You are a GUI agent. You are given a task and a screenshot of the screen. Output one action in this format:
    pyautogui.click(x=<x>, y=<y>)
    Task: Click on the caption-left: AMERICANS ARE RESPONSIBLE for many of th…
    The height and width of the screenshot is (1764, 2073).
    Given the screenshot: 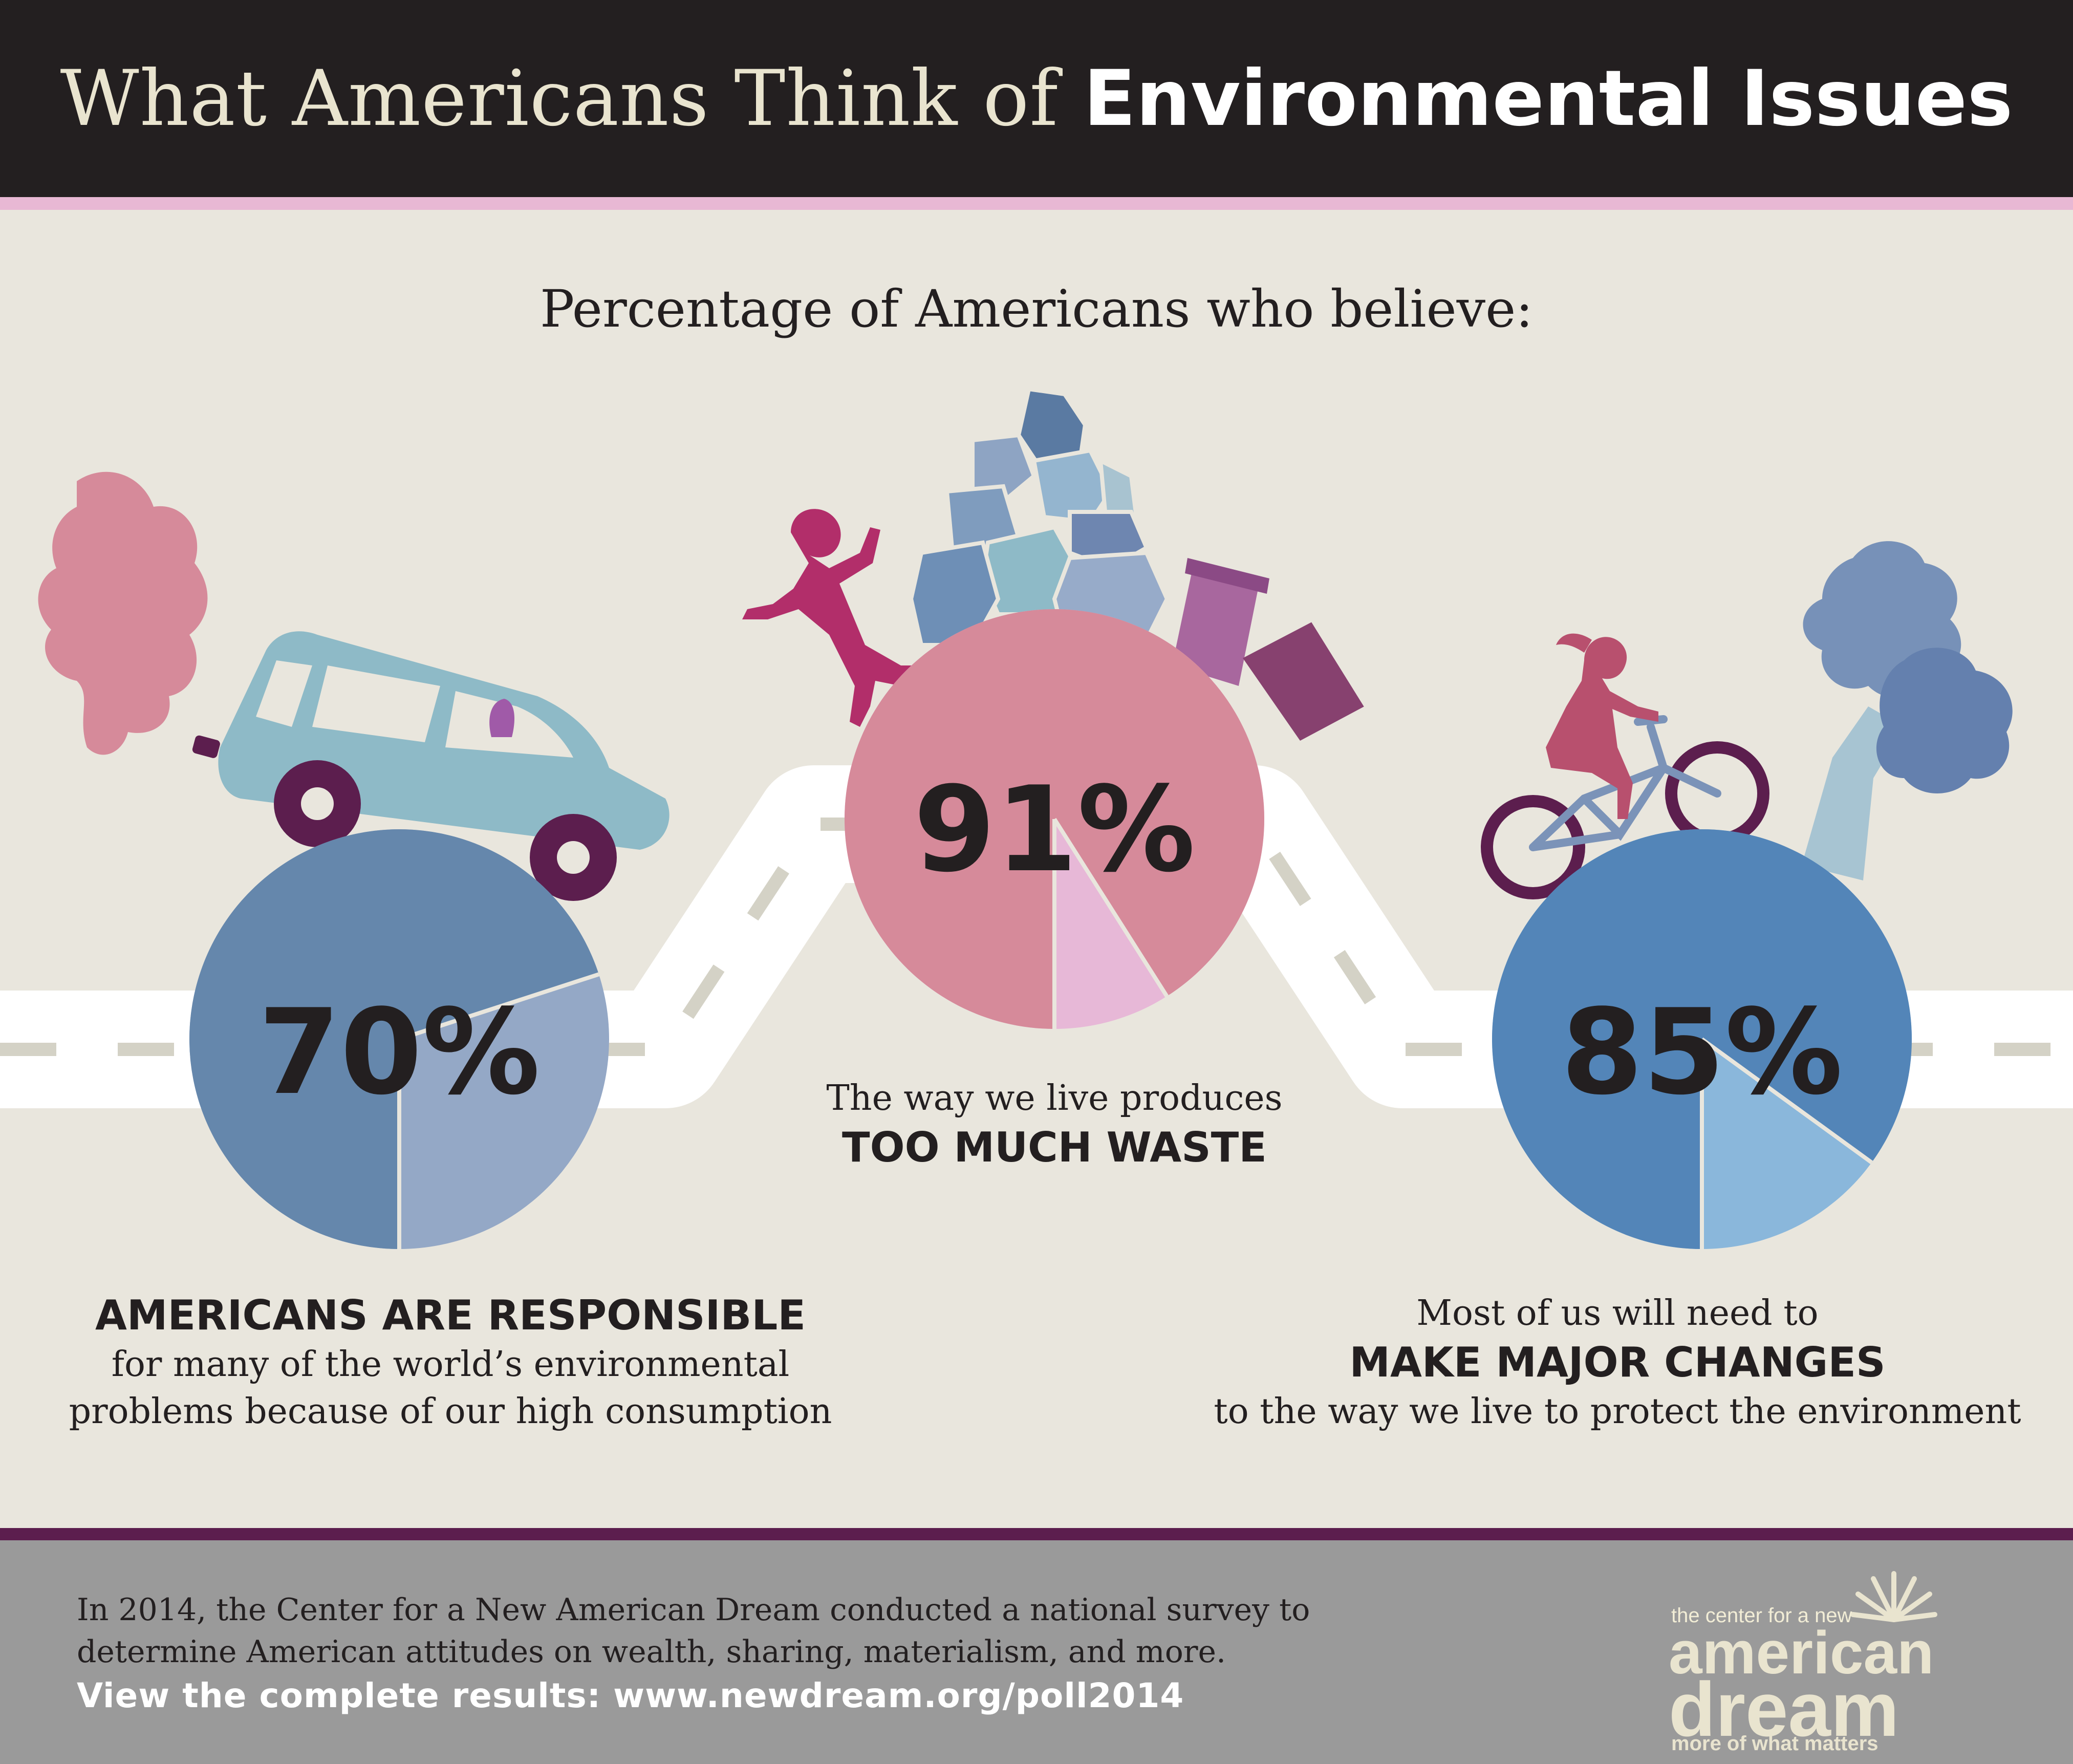 What is the action you would take?
    pyautogui.click(x=450, y=1362)
    